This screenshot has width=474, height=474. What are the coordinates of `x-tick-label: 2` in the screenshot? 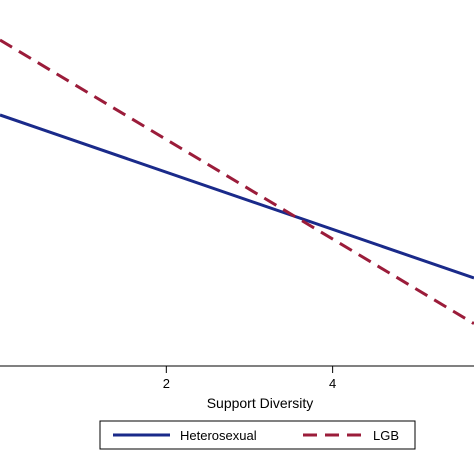 It's located at (166, 383).